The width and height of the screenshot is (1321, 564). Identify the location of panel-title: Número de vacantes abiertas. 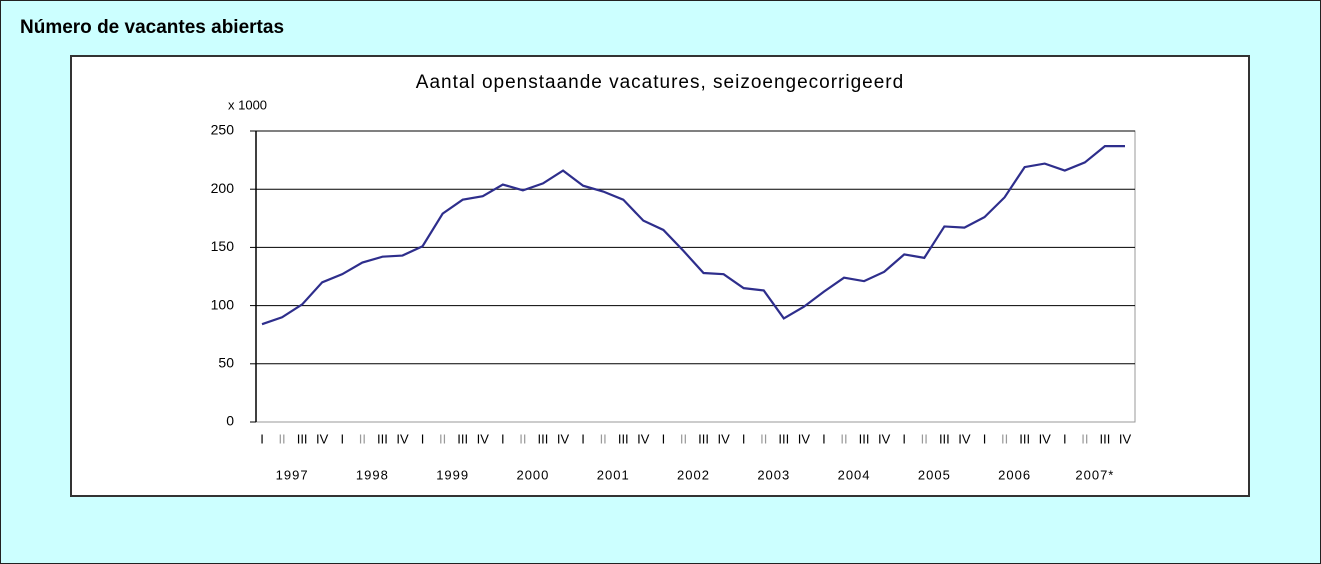
(152, 27).